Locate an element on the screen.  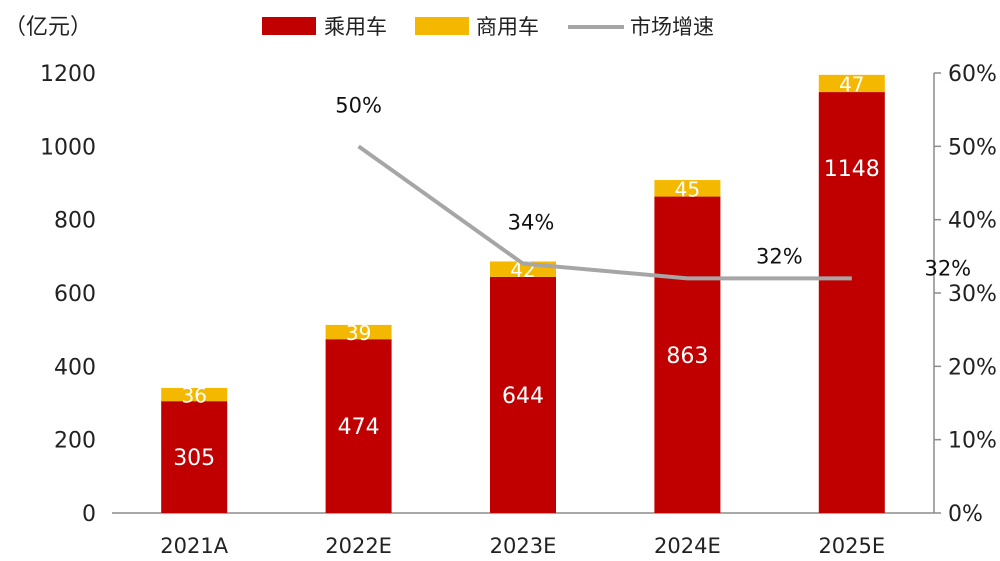
y-axis-left: 0 200 400 600 800 1000 1200 is located at coordinates (68, 294).